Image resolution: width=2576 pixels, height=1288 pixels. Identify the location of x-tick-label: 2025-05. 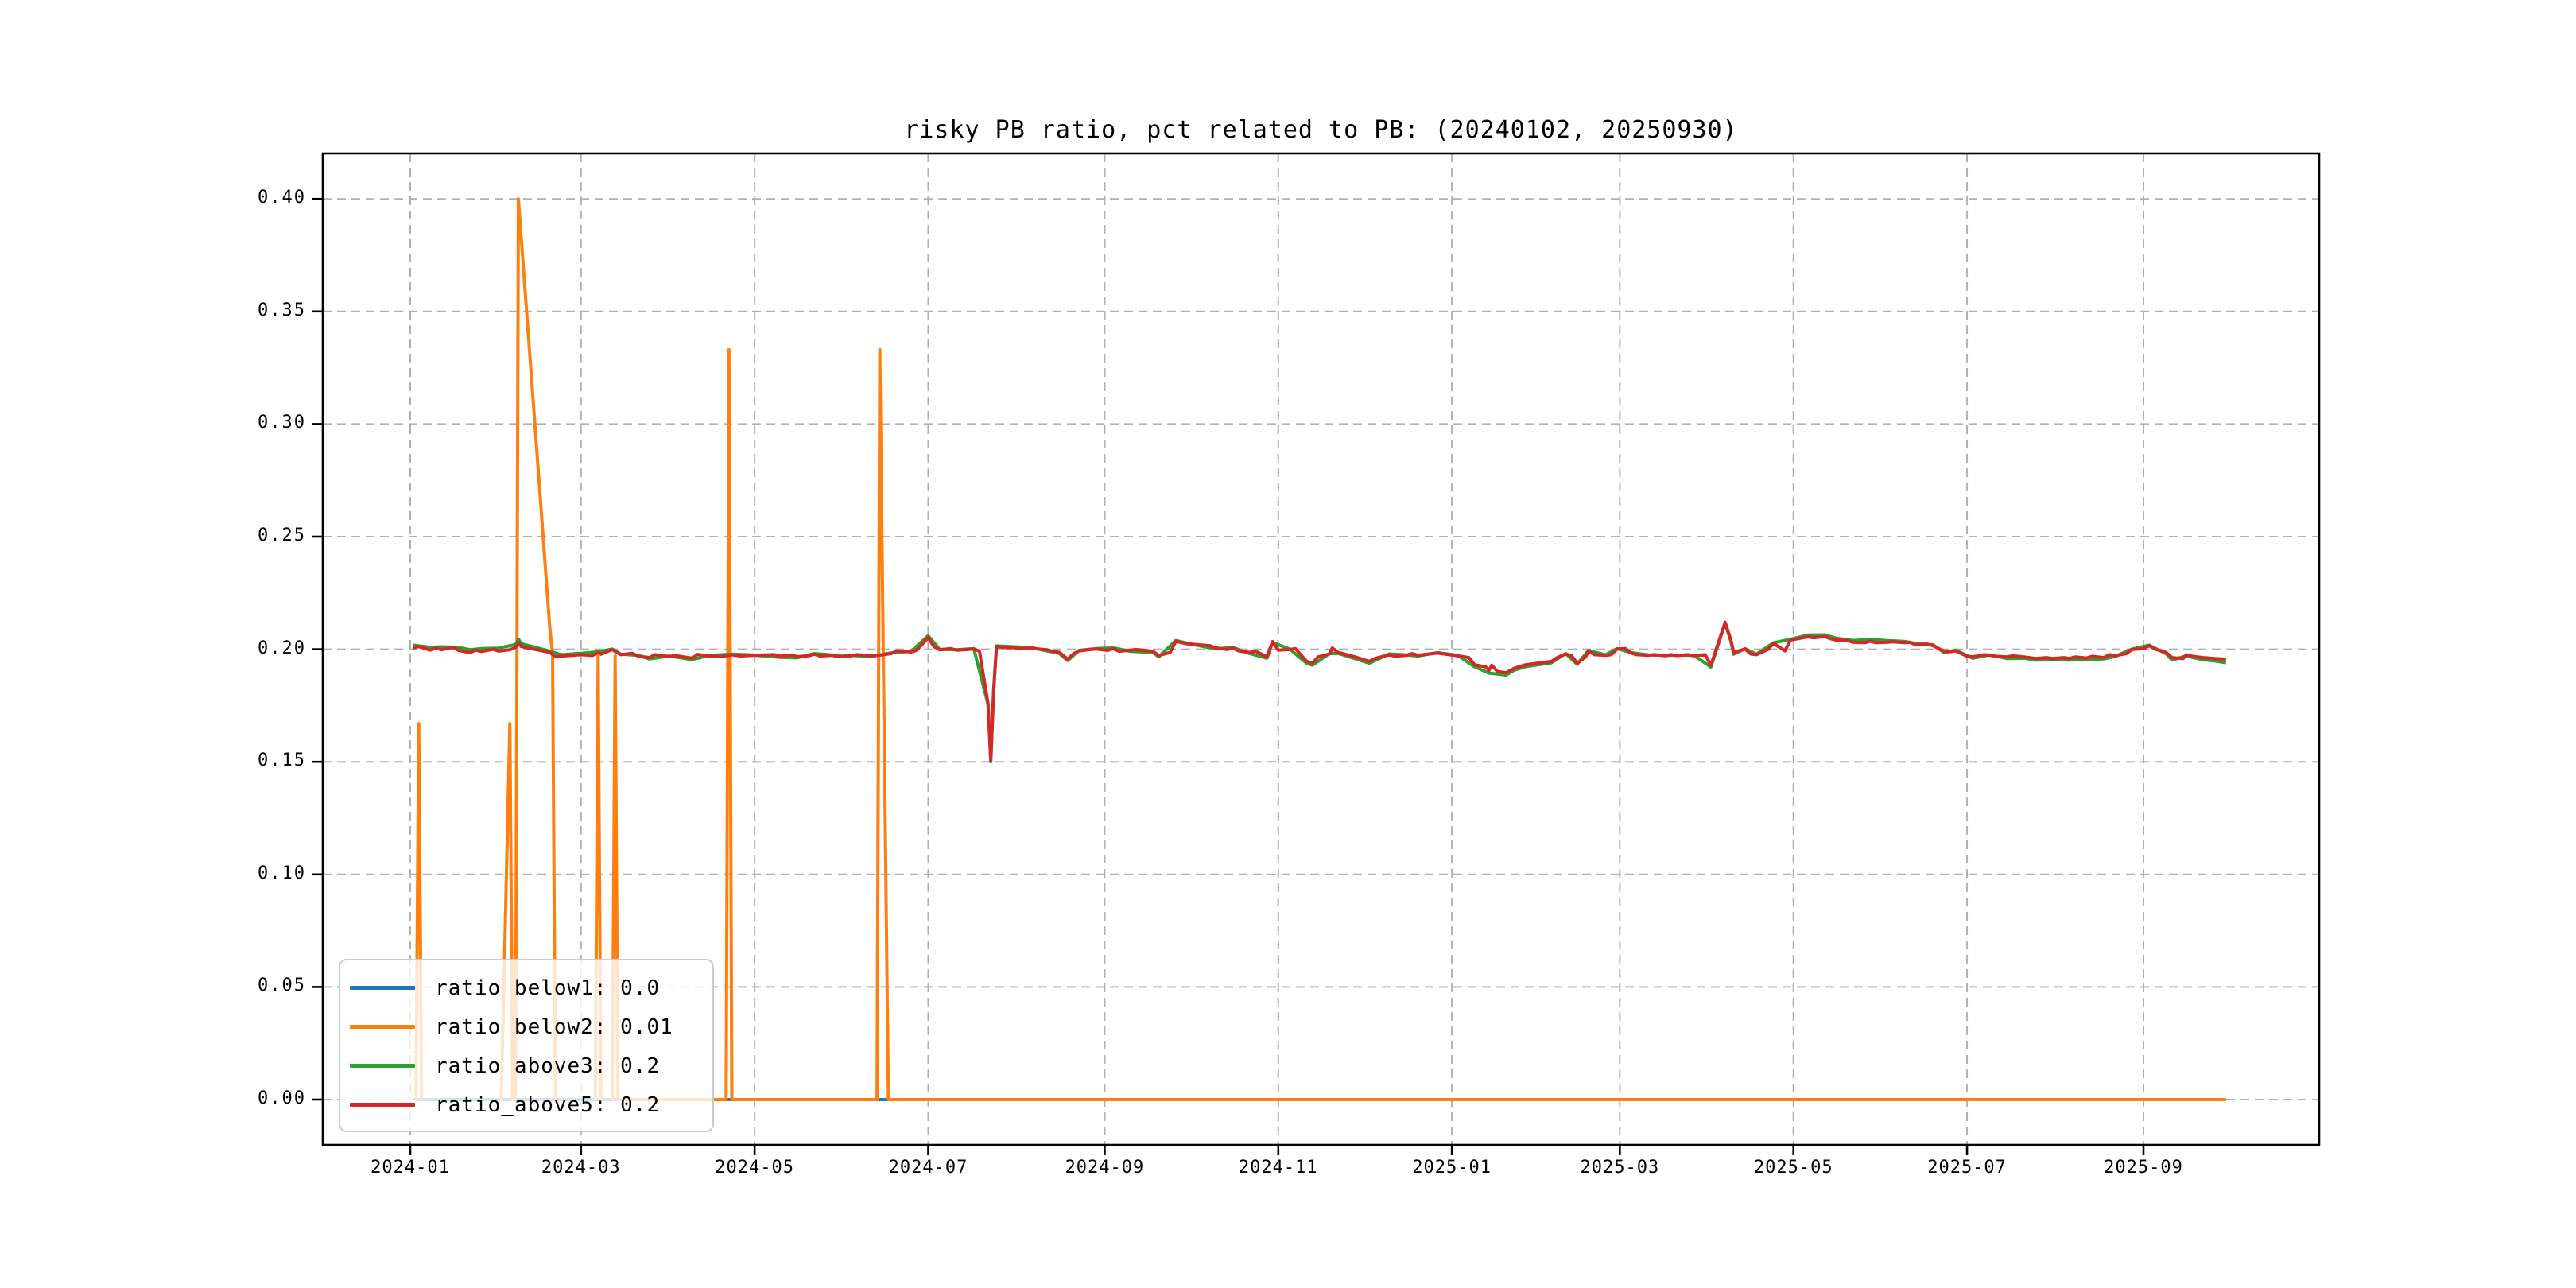
(1793, 1167).